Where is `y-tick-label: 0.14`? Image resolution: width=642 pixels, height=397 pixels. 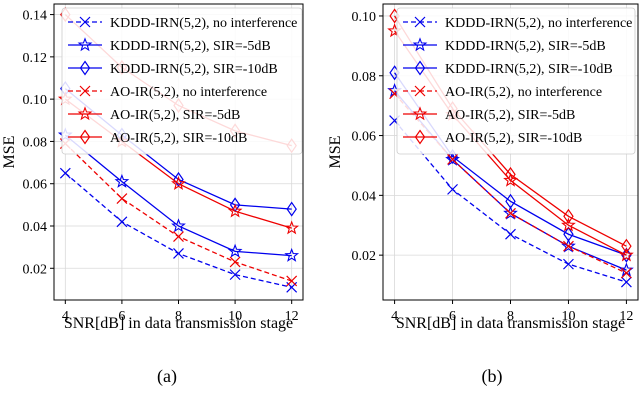
y-tick-label: 0.14 is located at coordinates (35, 16).